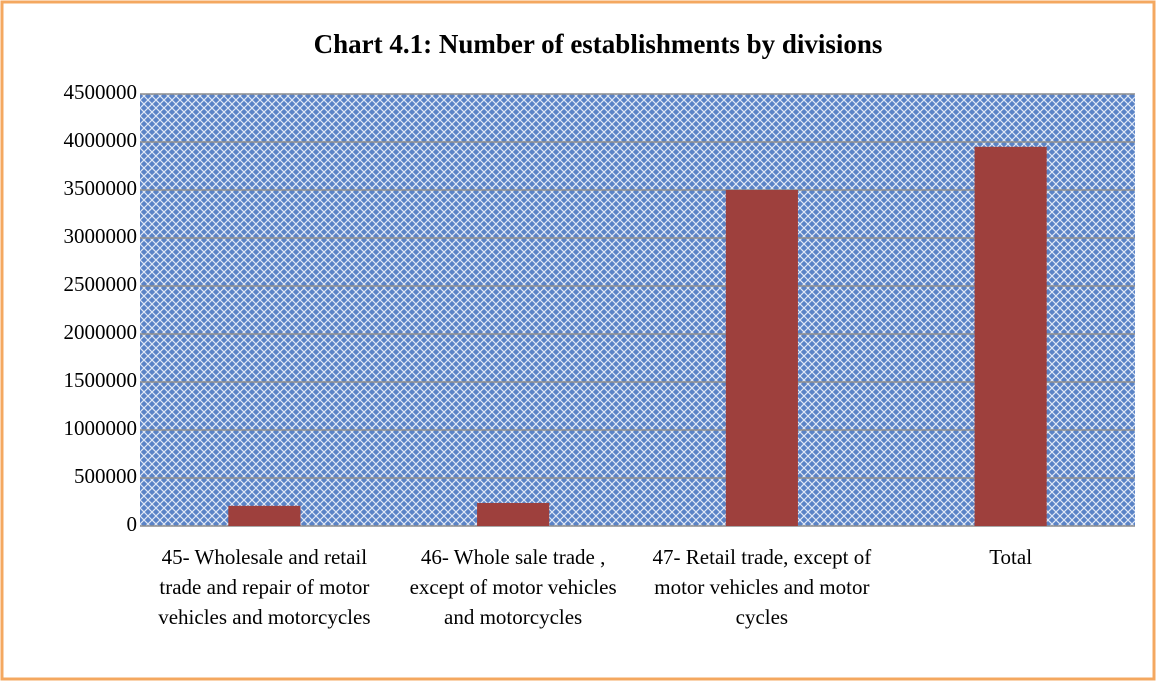 The image size is (1157, 682). Describe the element at coordinates (1011, 557) in the screenshot. I see `x-tick-label: Total` at that location.